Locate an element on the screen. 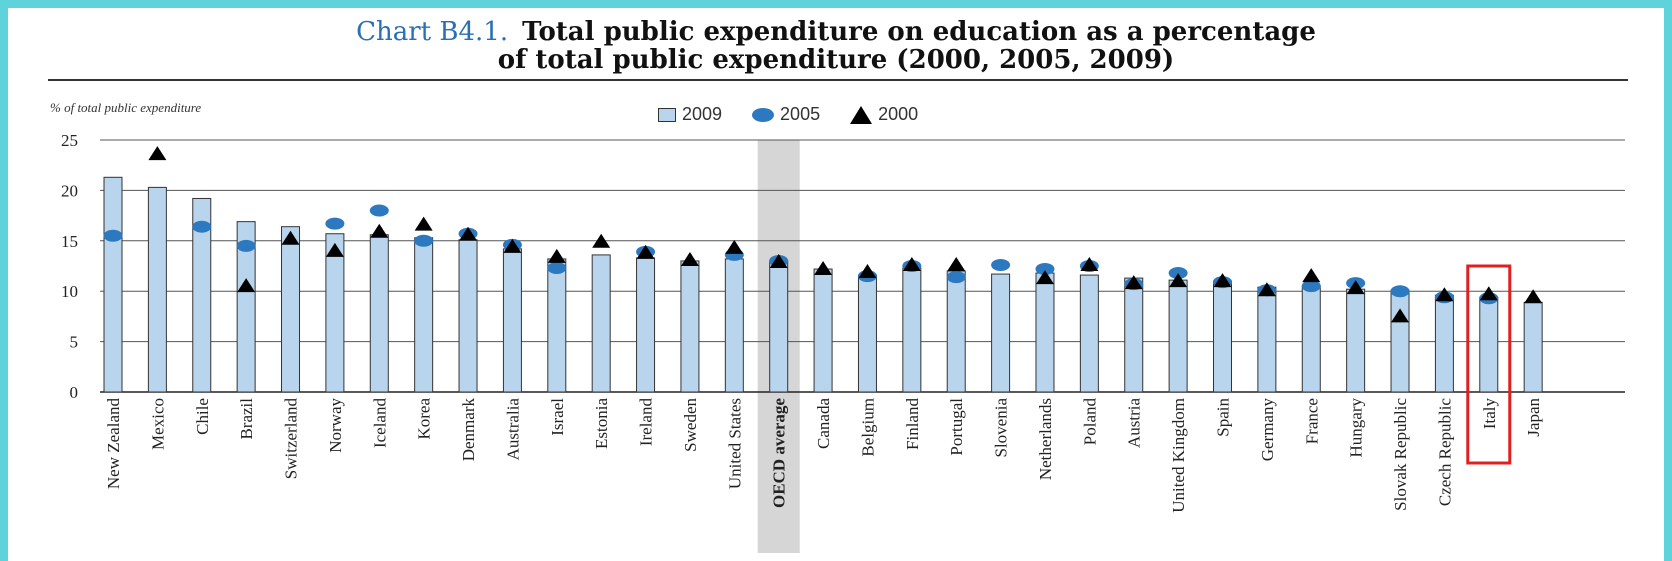 This screenshot has height=561, width=1672. bar-united-kingdom is located at coordinates (1178, 336).